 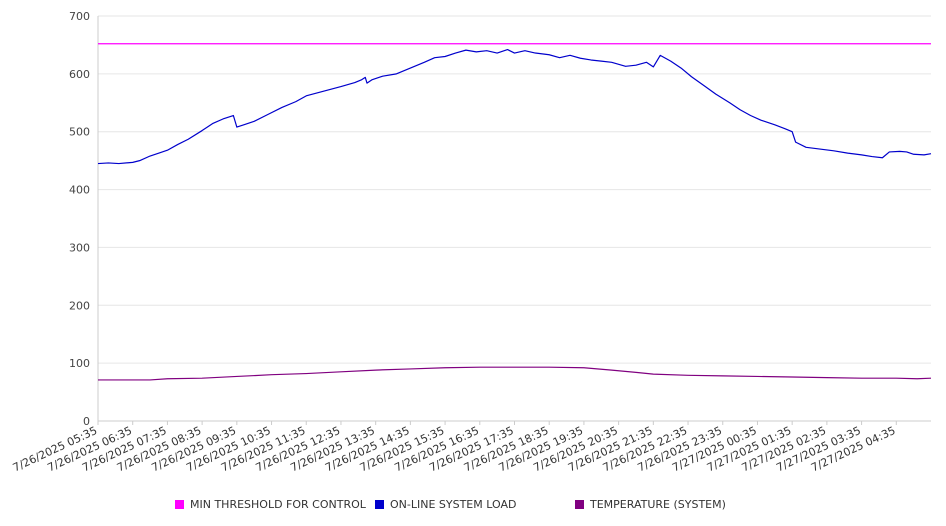 What do you see at coordinates (579, 504) in the screenshot?
I see `legend-swatch-temperature` at bounding box center [579, 504].